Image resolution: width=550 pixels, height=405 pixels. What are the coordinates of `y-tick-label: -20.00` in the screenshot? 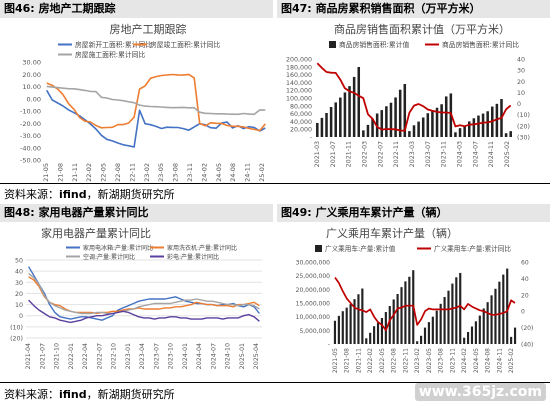 It's located at (30, 124).